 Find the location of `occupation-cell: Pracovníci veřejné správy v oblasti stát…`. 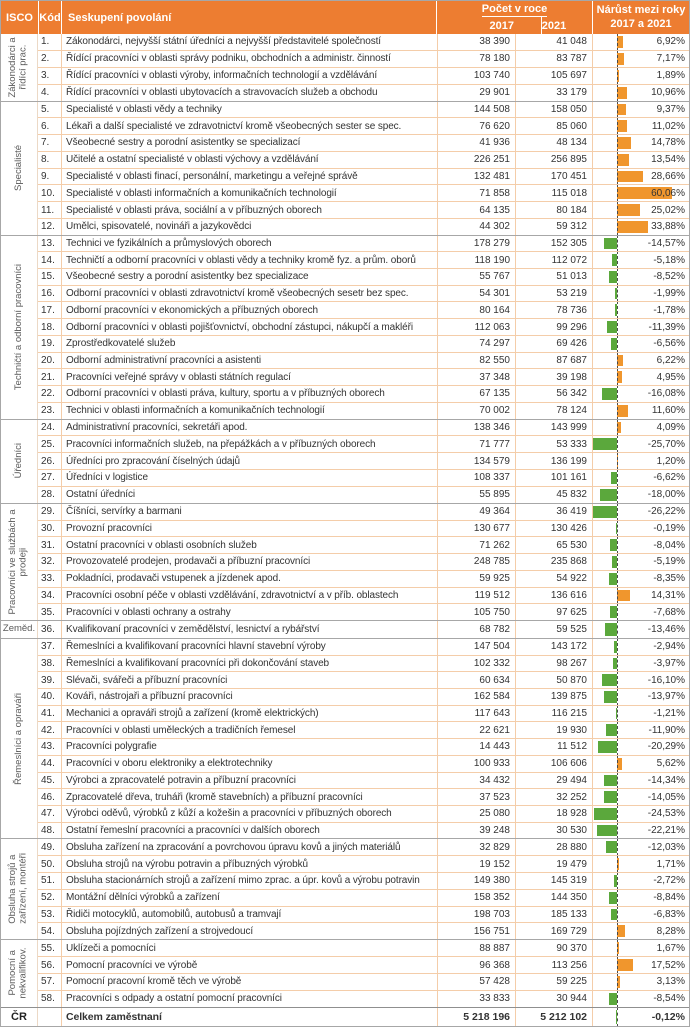

occupation-cell: Pracovníci veřejné správy v oblasti stát… is located at coordinates (249, 377).